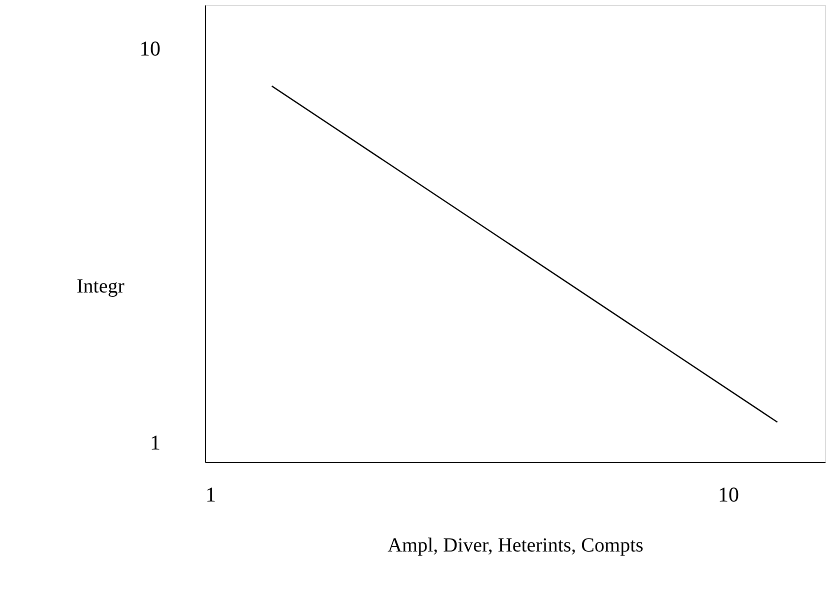  Describe the element at coordinates (100, 287) in the screenshot. I see `y-axis-title: Integr` at that location.